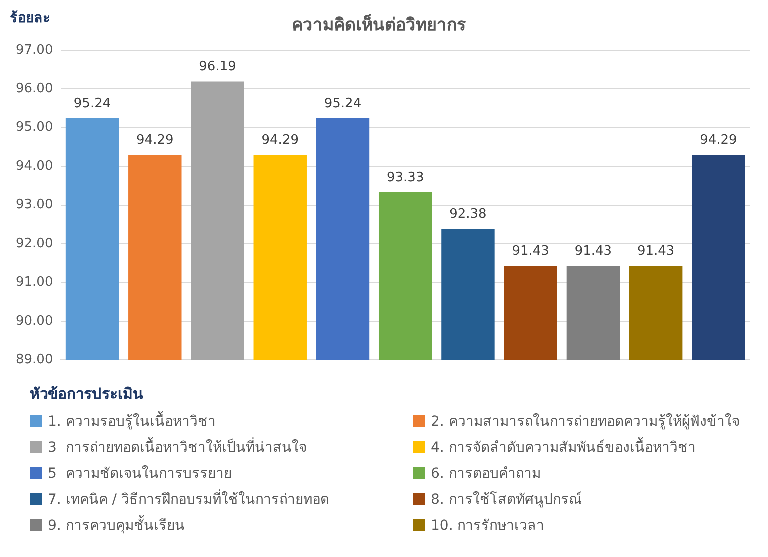 This screenshot has height=557, width=768. I want to click on legend-label: 4. การจัดลำดับความสัมพันธ์ของเนื้อหาวิชา, so click(563, 447).